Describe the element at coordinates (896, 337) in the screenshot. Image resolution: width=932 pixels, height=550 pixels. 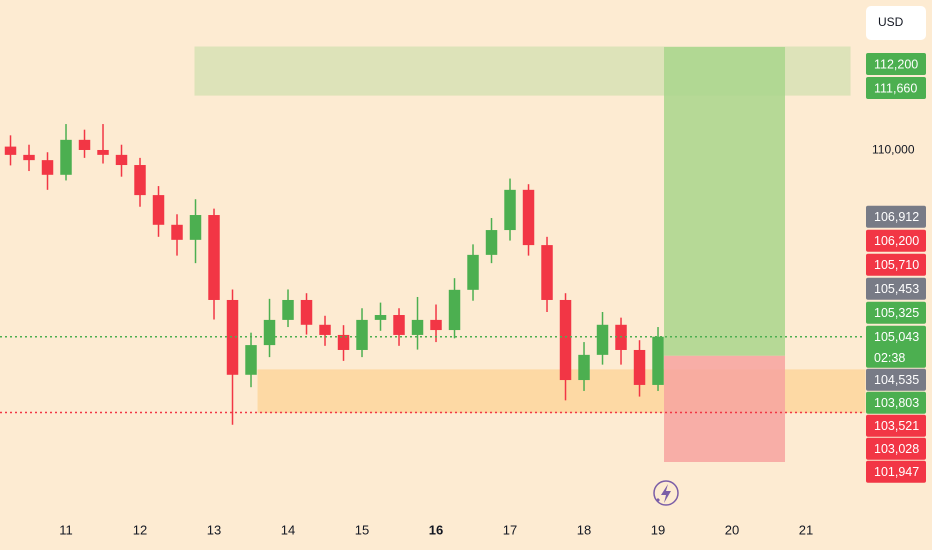
I see `price-label: 105,043` at that location.